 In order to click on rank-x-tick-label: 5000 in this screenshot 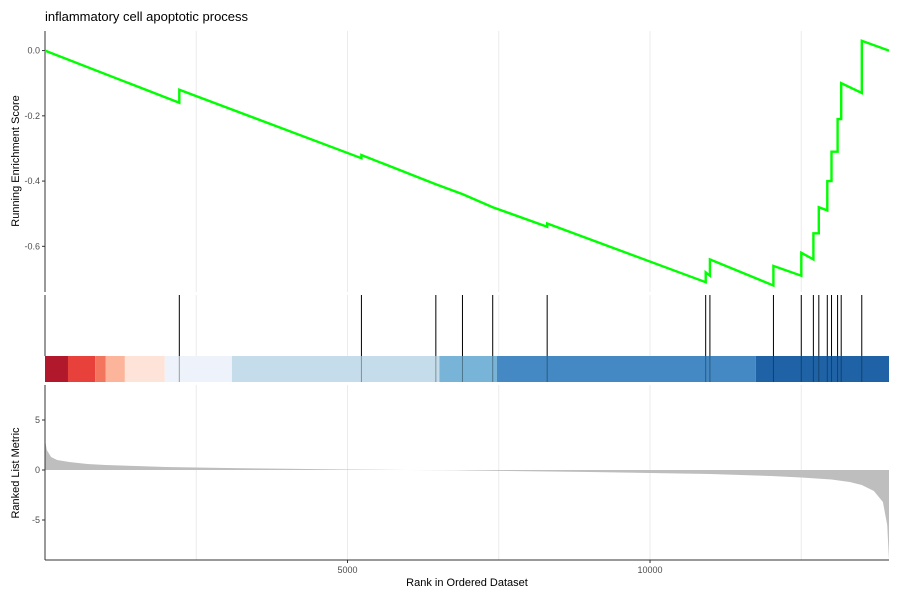, I will do `click(347, 570)`.